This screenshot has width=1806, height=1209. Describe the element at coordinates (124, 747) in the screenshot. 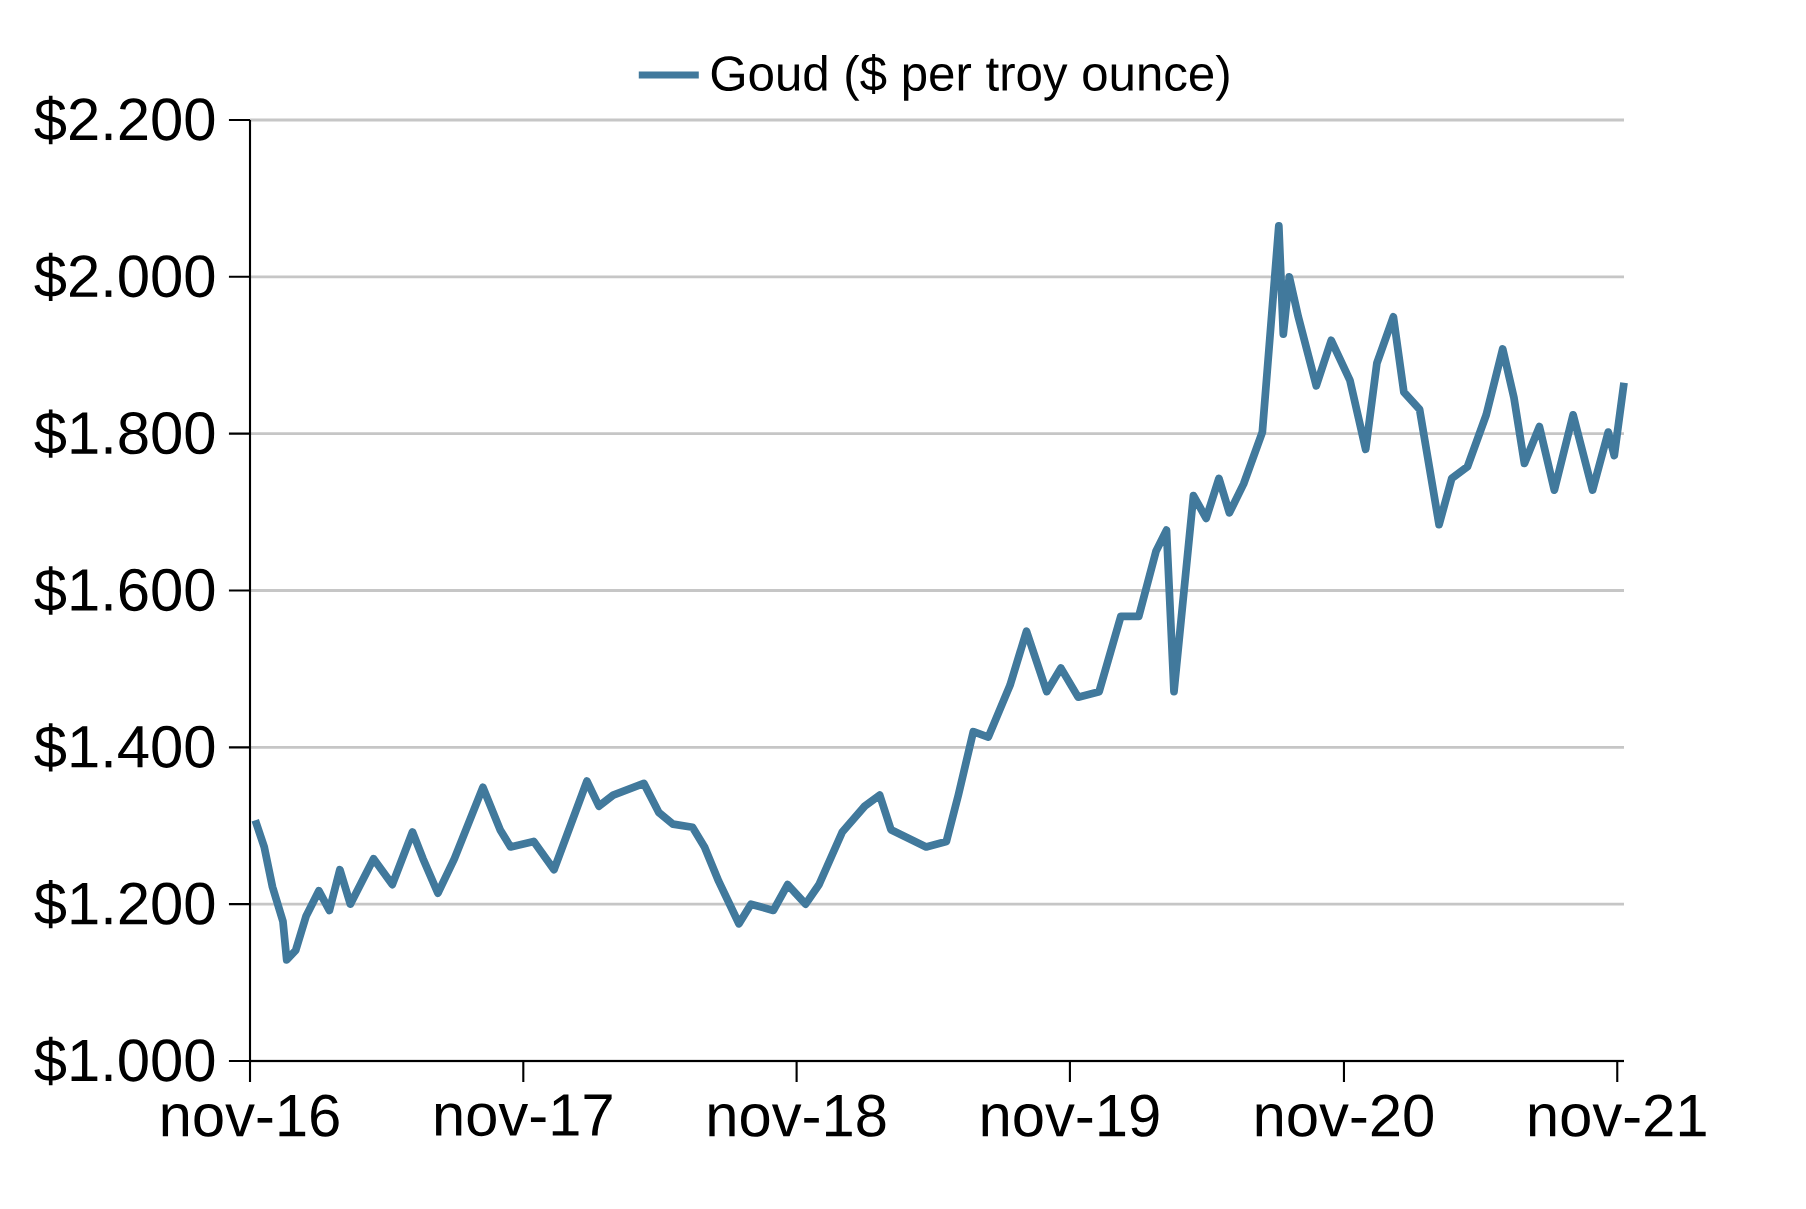

I see `y-tick-label: $1.400` at that location.